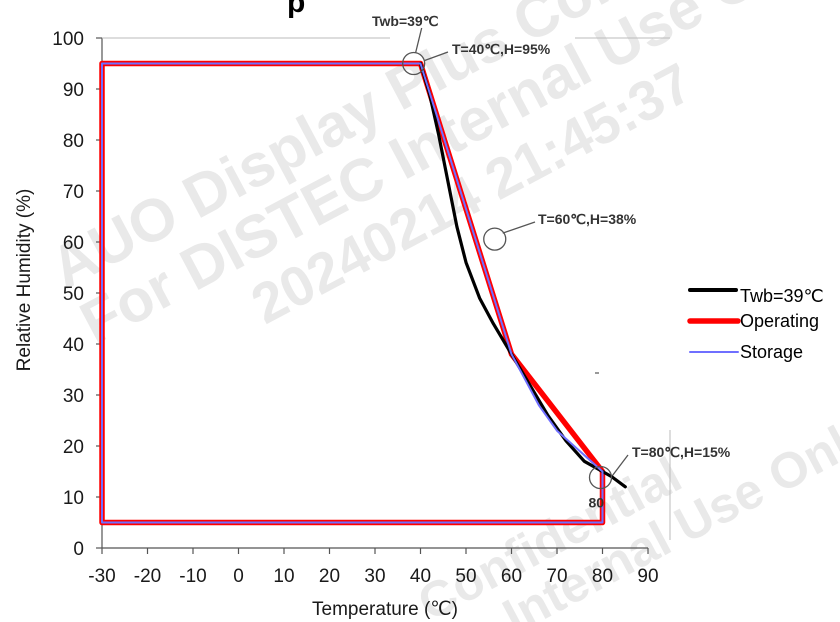 This screenshot has width=840, height=622. I want to click on annotation-label: T=80℃,H=15%, so click(681, 452).